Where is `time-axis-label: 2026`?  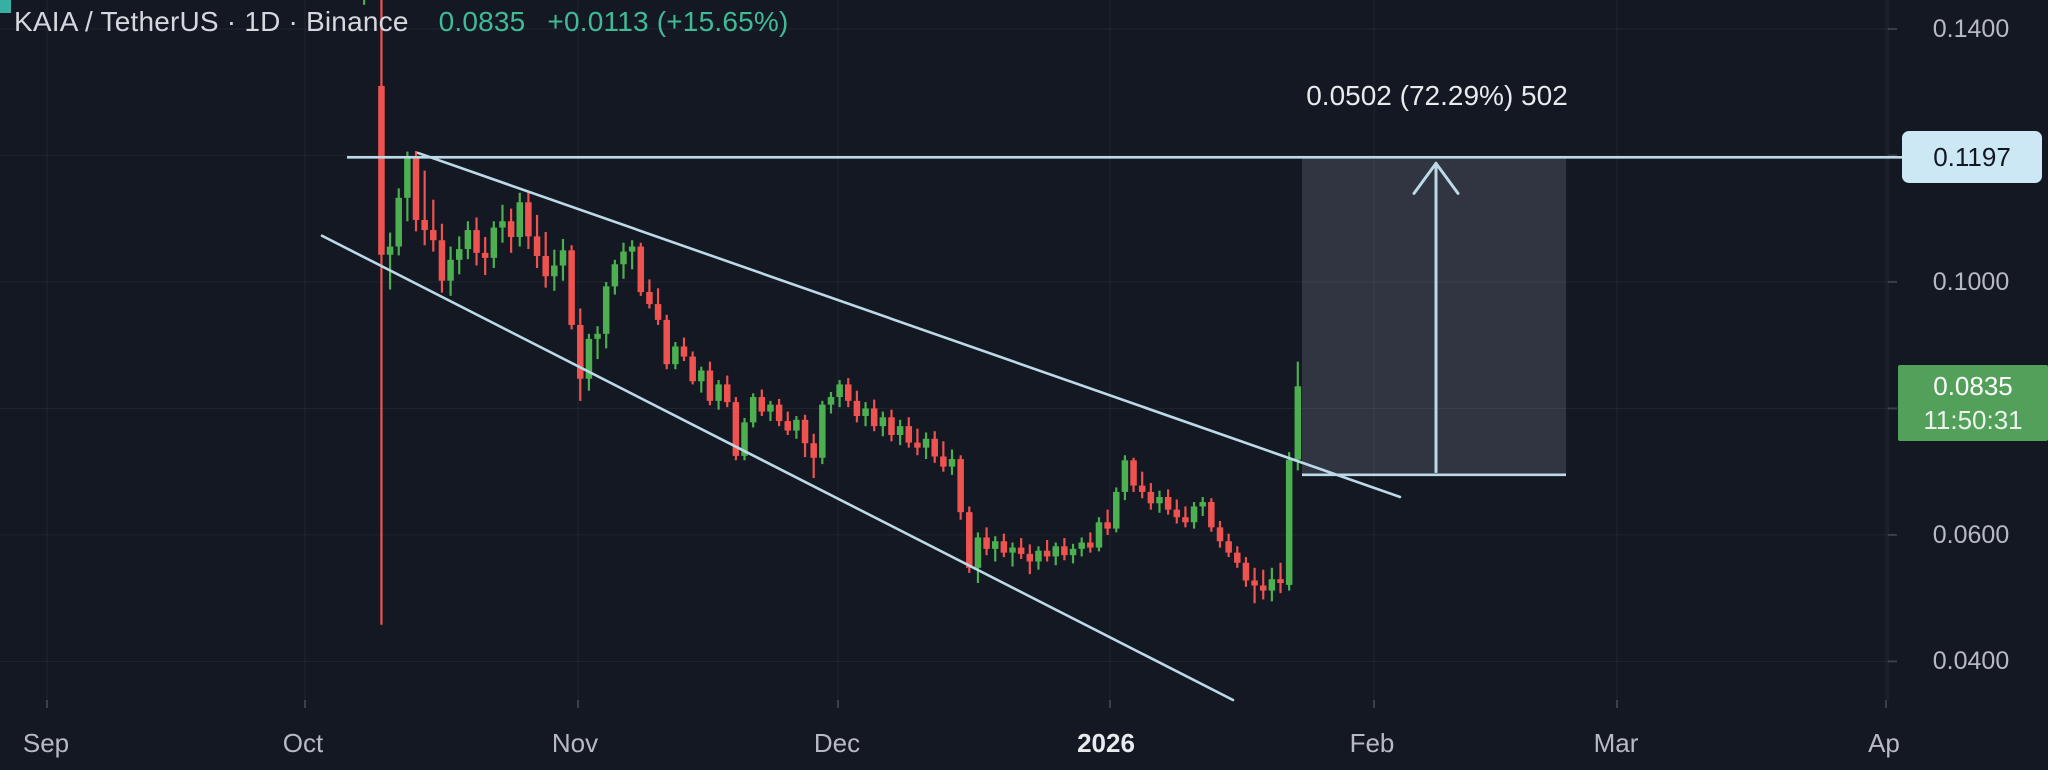 time-axis-label: 2026 is located at coordinates (1106, 743).